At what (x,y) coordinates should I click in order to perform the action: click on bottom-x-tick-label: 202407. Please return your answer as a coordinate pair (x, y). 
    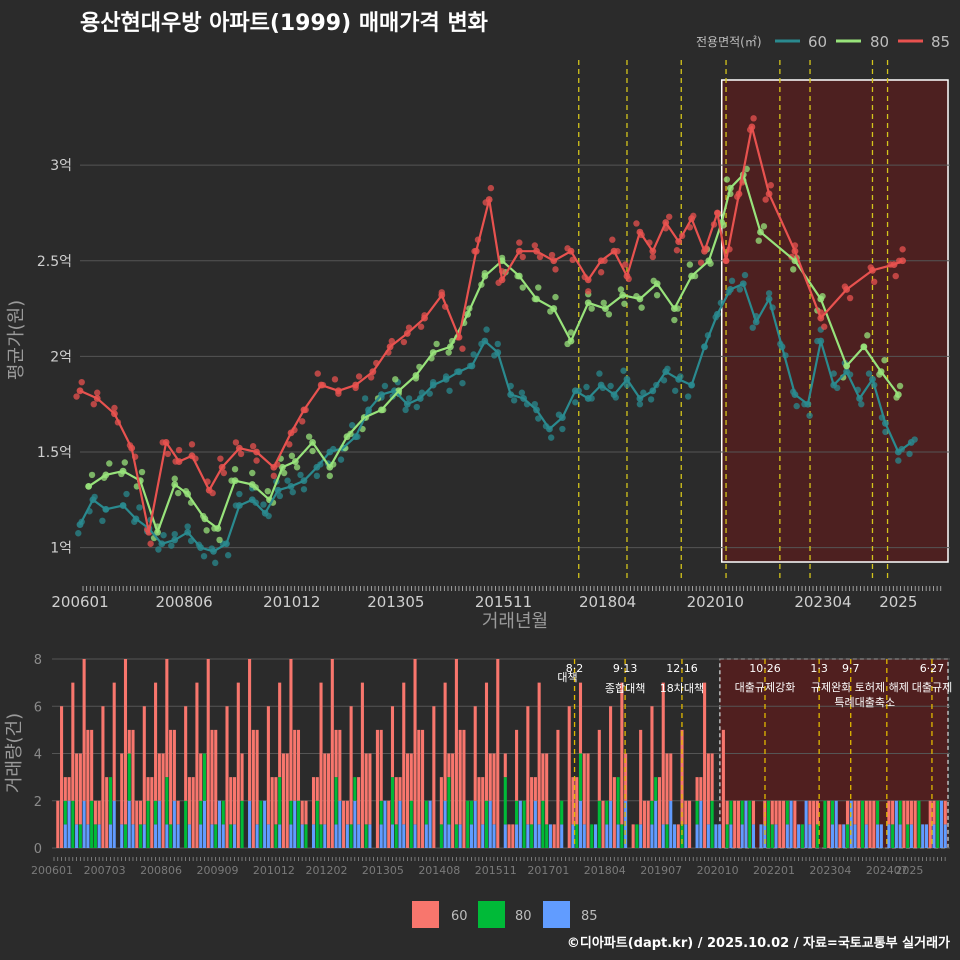
    Looking at the image, I should click on (887, 870).